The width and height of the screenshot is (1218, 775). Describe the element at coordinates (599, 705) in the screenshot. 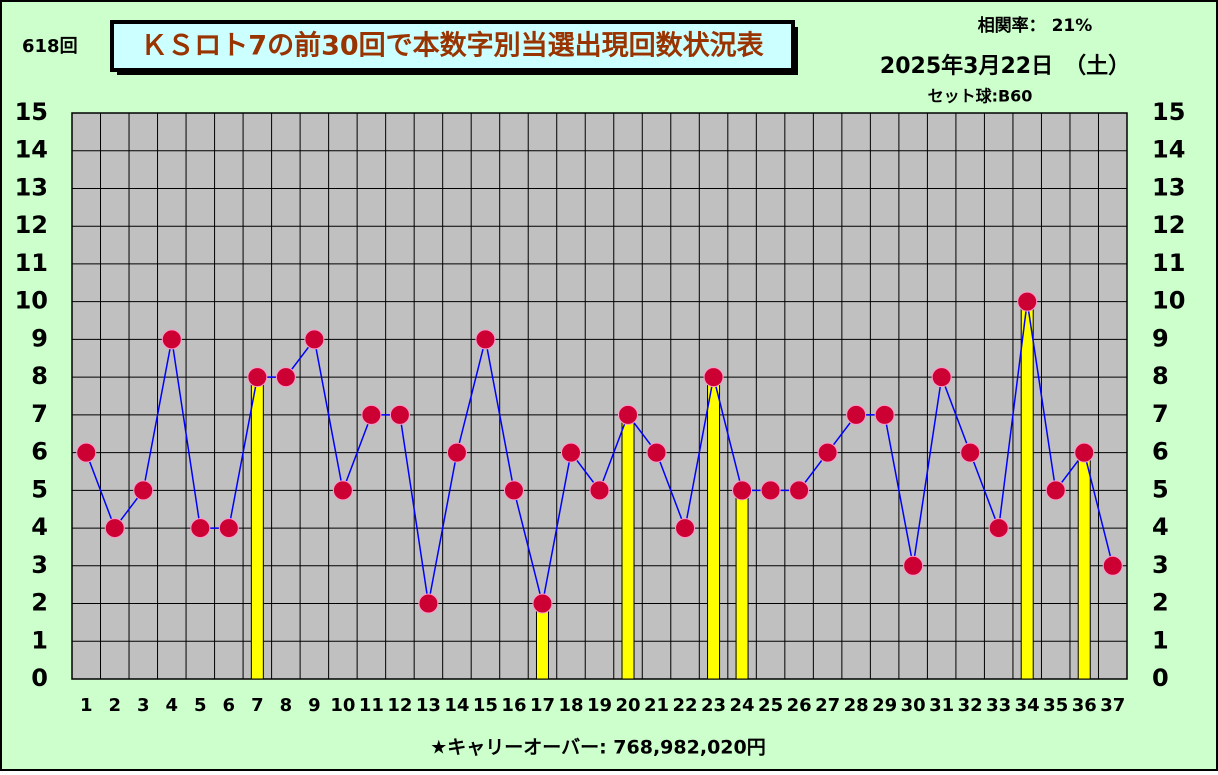

I see `x-tick-label: 19` at that location.